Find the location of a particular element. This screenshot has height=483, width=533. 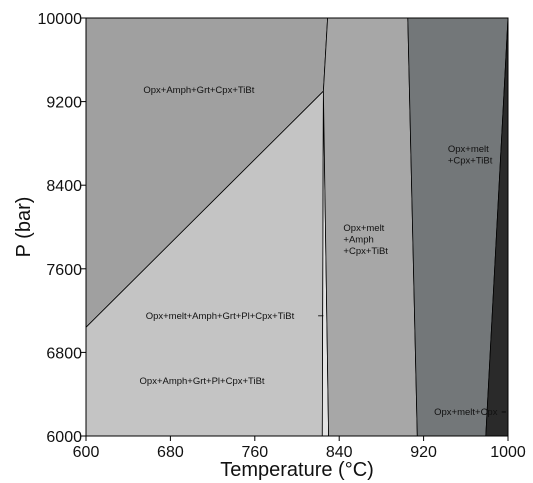

field-label-line: +Amph is located at coordinates (358, 240).